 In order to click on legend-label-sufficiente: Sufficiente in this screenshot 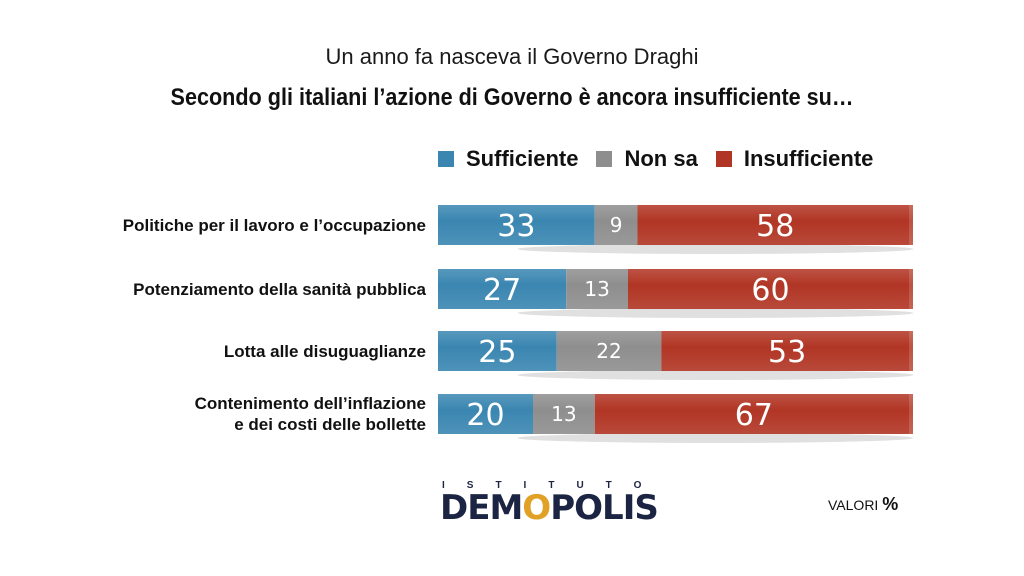, I will do `click(522, 158)`.